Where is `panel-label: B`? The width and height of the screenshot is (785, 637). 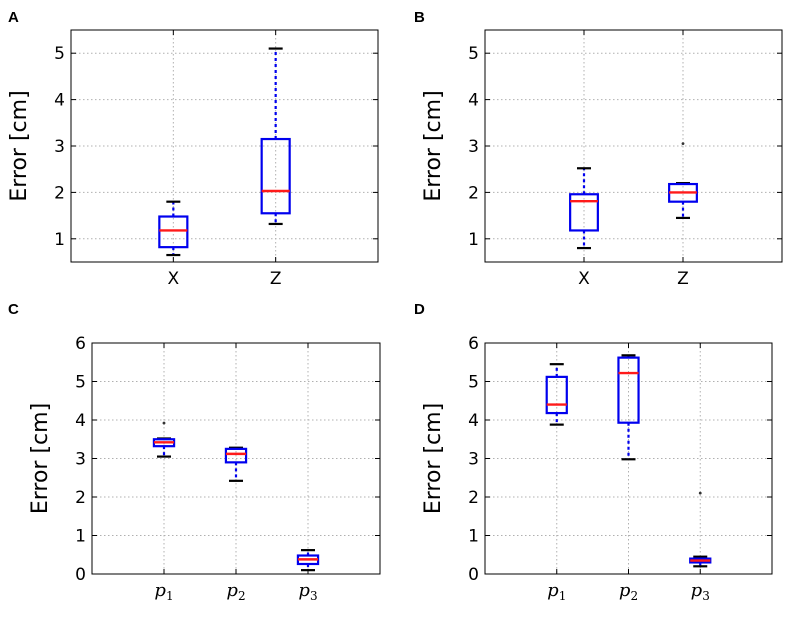 panel-label: B is located at coordinates (419, 17).